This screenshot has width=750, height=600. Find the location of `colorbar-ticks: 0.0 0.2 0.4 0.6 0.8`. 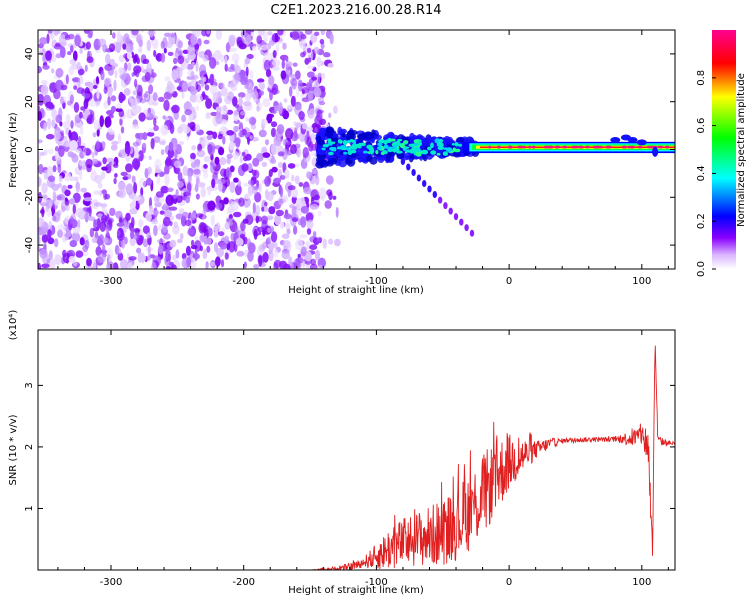

colorbar-ticks: 0.0 0.2 0.4 0.6 0.8 is located at coordinates (706, 173).